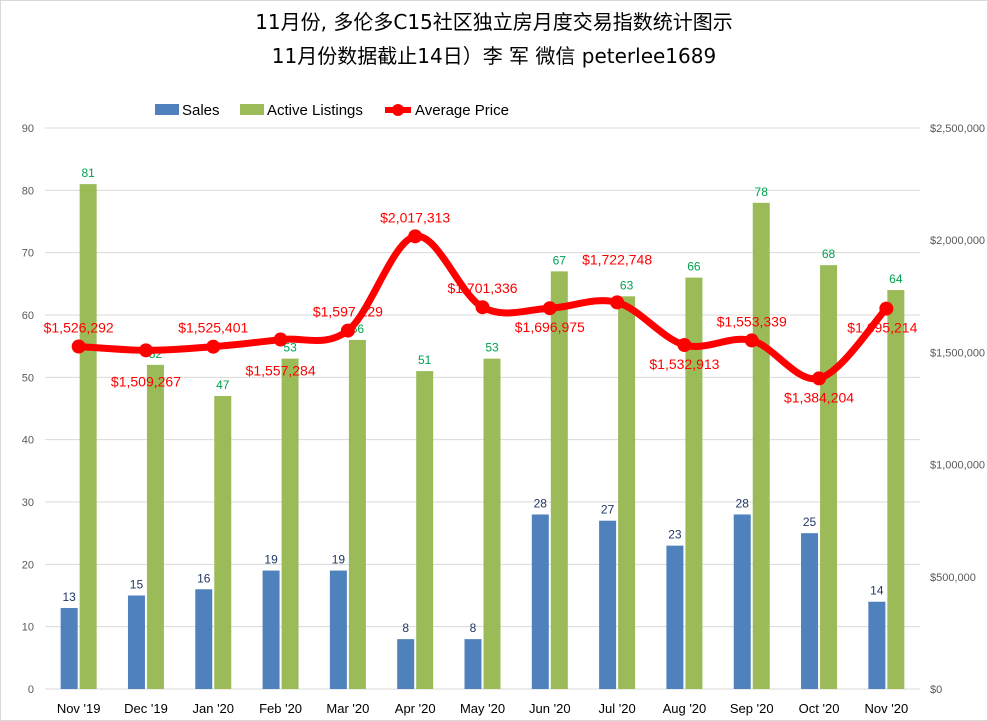 This screenshot has height=721, width=988. I want to click on listings-data-label: 68, so click(829, 254).